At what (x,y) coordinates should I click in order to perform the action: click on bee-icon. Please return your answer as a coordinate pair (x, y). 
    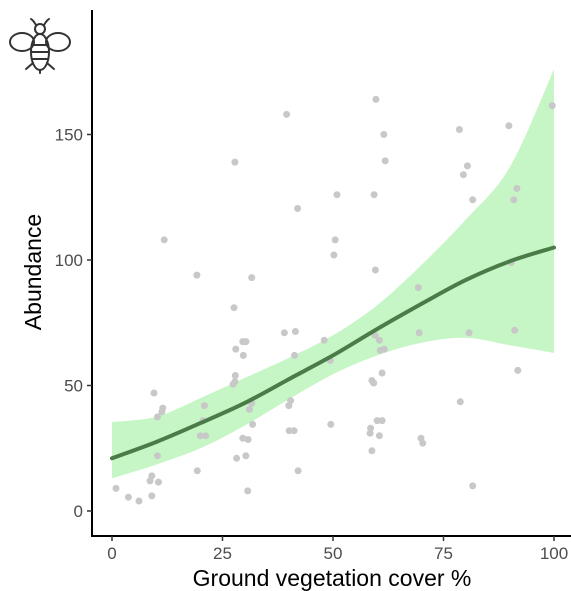
    Looking at the image, I should click on (40, 46).